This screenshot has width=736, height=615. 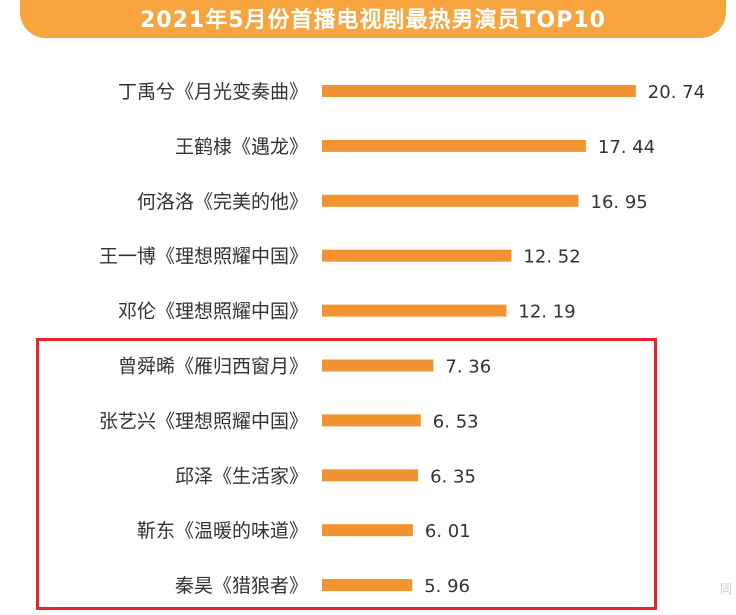 What do you see at coordinates (203, 421) in the screenshot?
I see `category-label: 张艺兴《理想照耀中国》` at bounding box center [203, 421].